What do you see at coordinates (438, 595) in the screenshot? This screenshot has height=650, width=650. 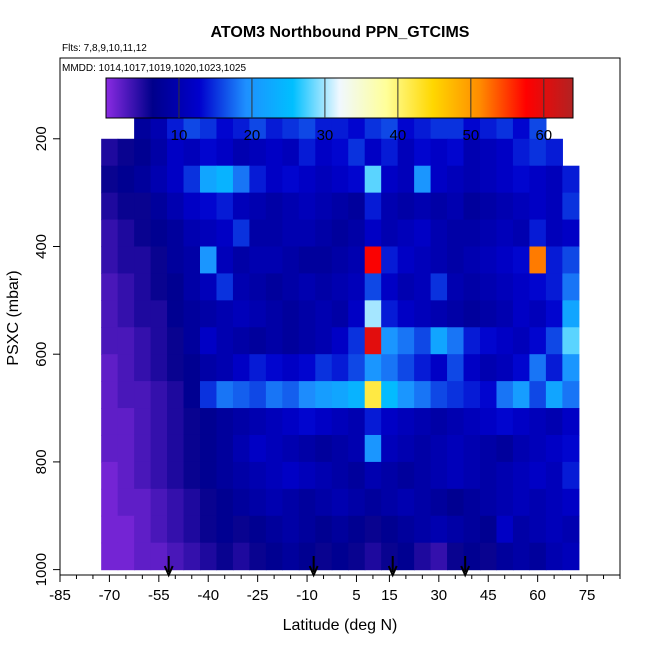 I see `x-tick-label: 30` at bounding box center [438, 595].